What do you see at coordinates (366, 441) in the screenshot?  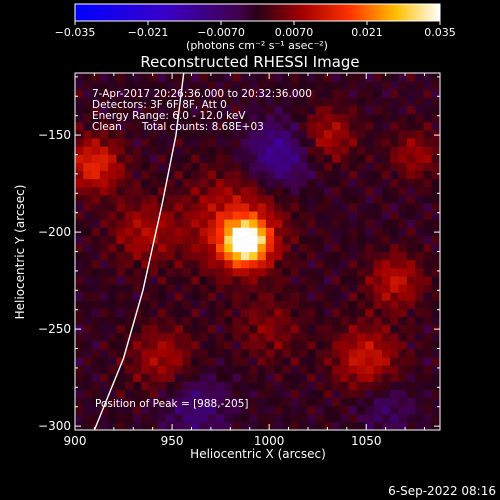 I see `x-tick-label: 1050` at bounding box center [366, 441].